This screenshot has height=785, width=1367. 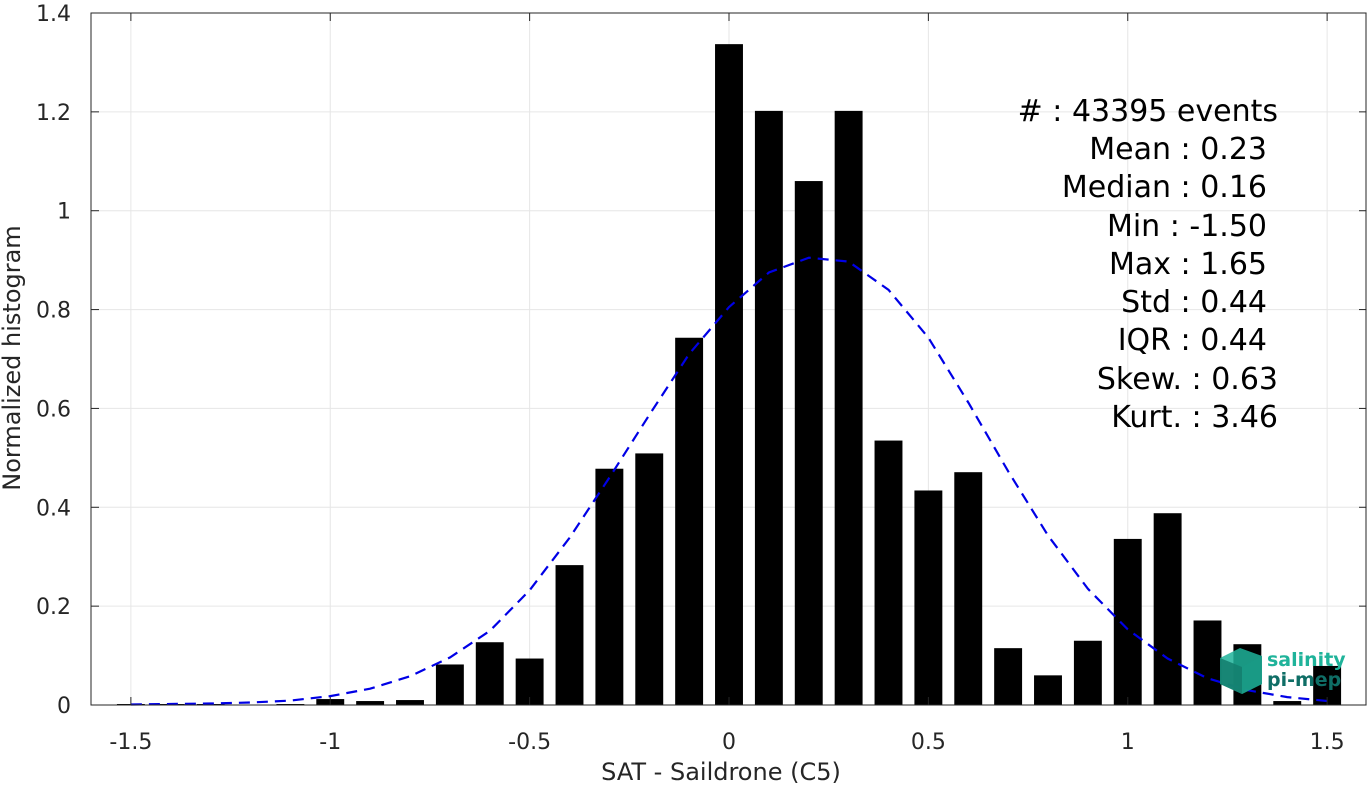 I want to click on x-tick-label: -0.5, so click(x=529, y=742).